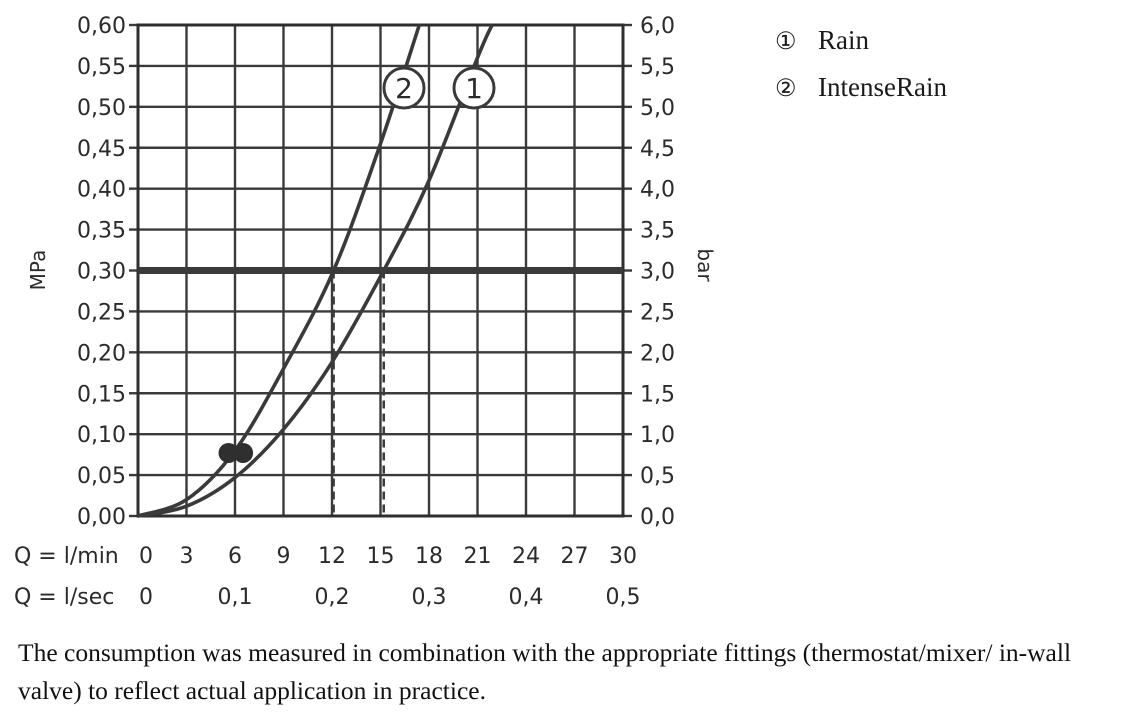 The height and width of the screenshot is (719, 1140). Describe the element at coordinates (332, 597) in the screenshot. I see `x-tick-label: 0,2` at that location.